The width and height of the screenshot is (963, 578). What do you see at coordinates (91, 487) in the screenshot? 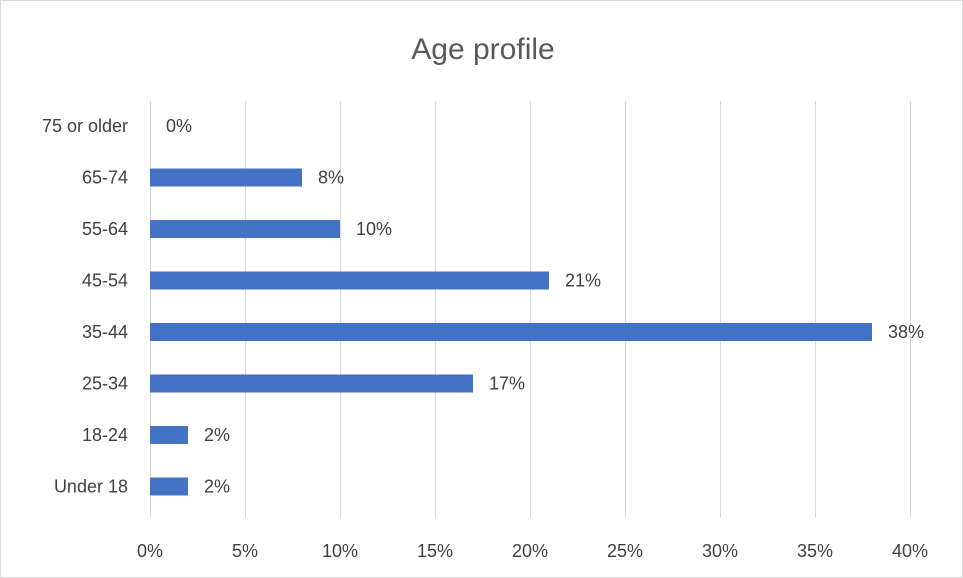
I see `y-category-label: Under 18` at bounding box center [91, 487].